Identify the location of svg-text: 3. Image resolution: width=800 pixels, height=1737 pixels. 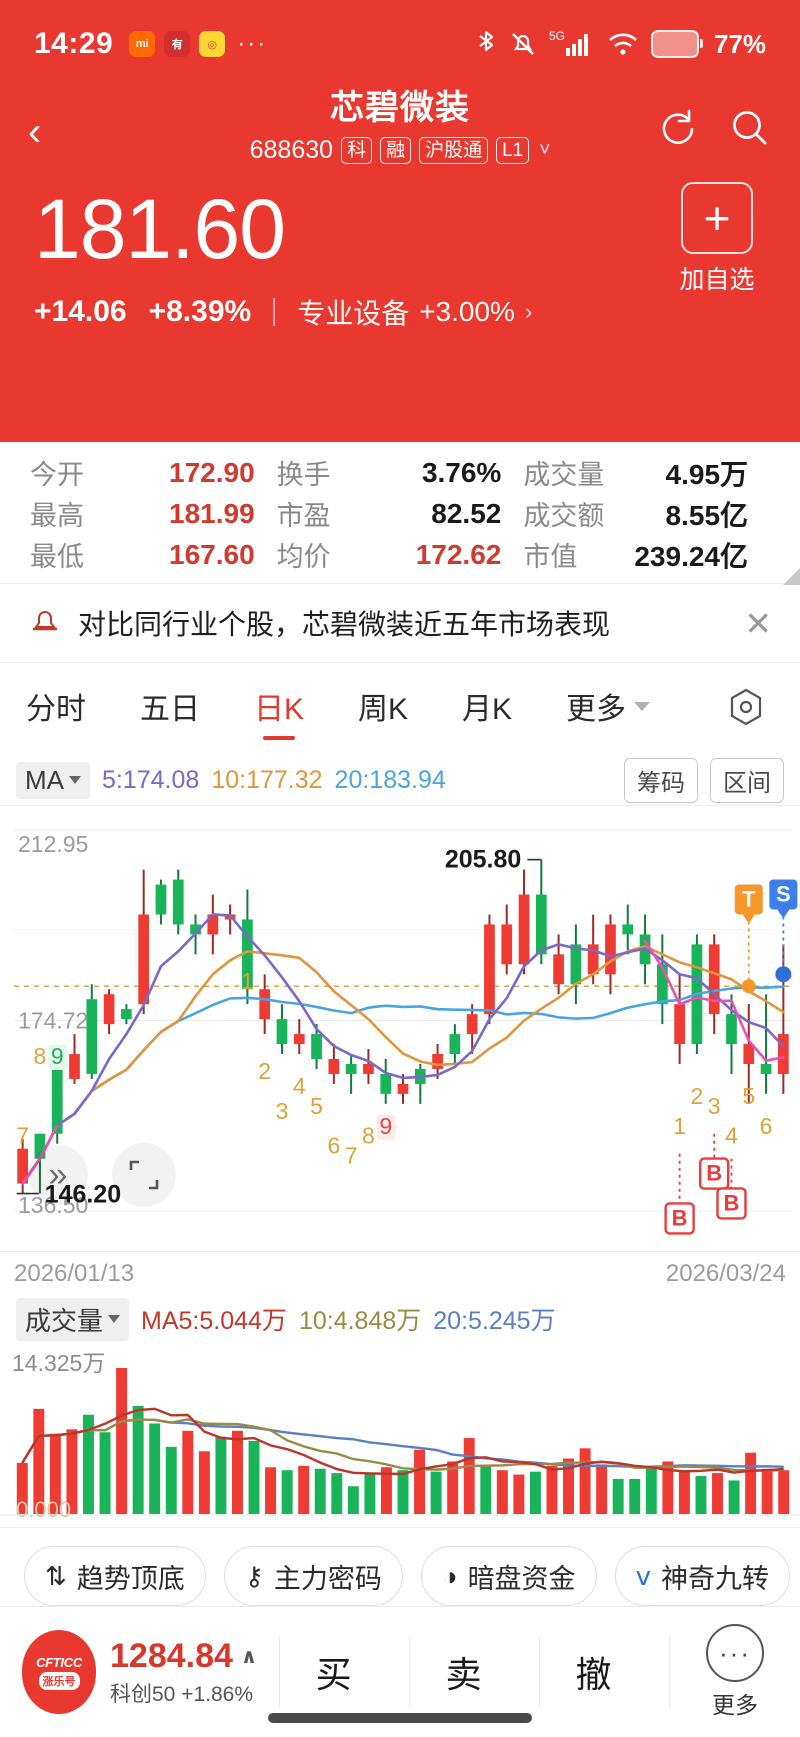
(282, 1111).